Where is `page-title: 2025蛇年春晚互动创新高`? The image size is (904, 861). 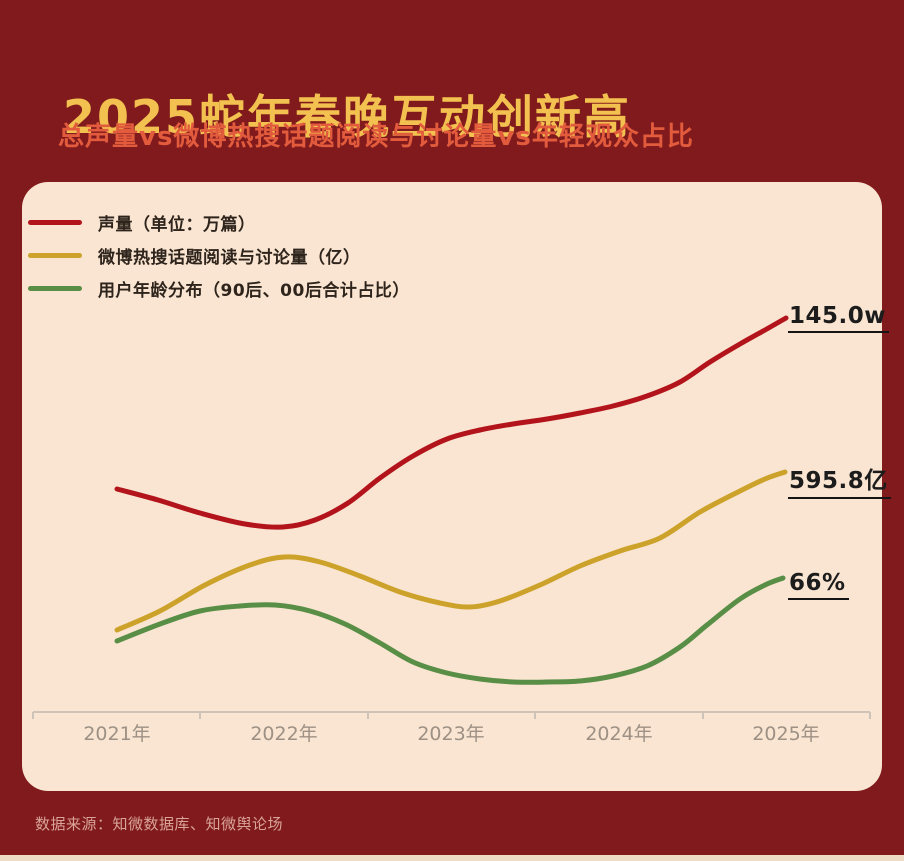 page-title: 2025蛇年春晚互动创新高 is located at coordinates (347, 116).